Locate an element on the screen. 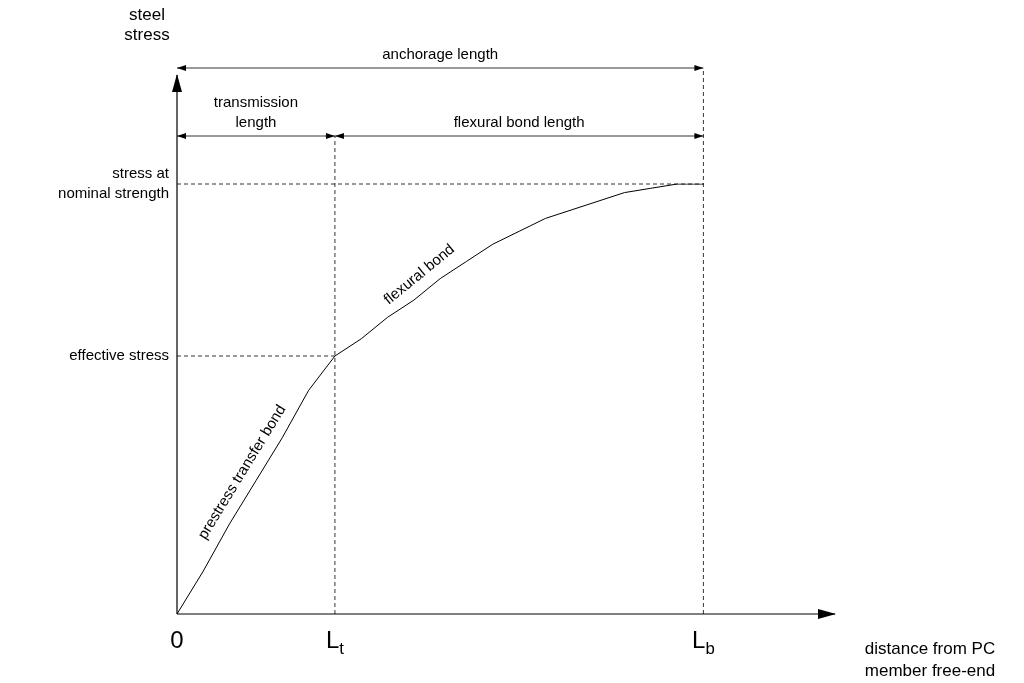 The height and width of the screenshot is (683, 1024). x-axis-title: distance from PC member free-end is located at coordinates (930, 659).